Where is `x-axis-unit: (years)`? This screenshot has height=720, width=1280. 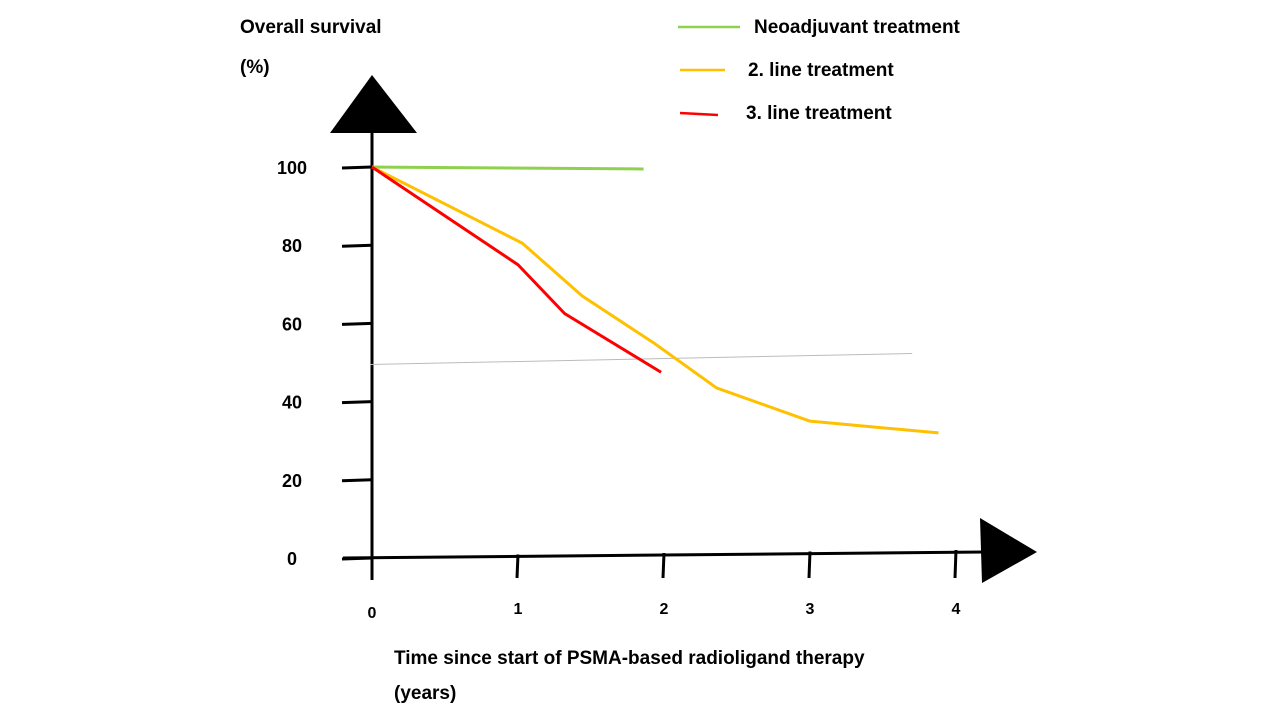 x-axis-unit: (years) is located at coordinates (425, 693).